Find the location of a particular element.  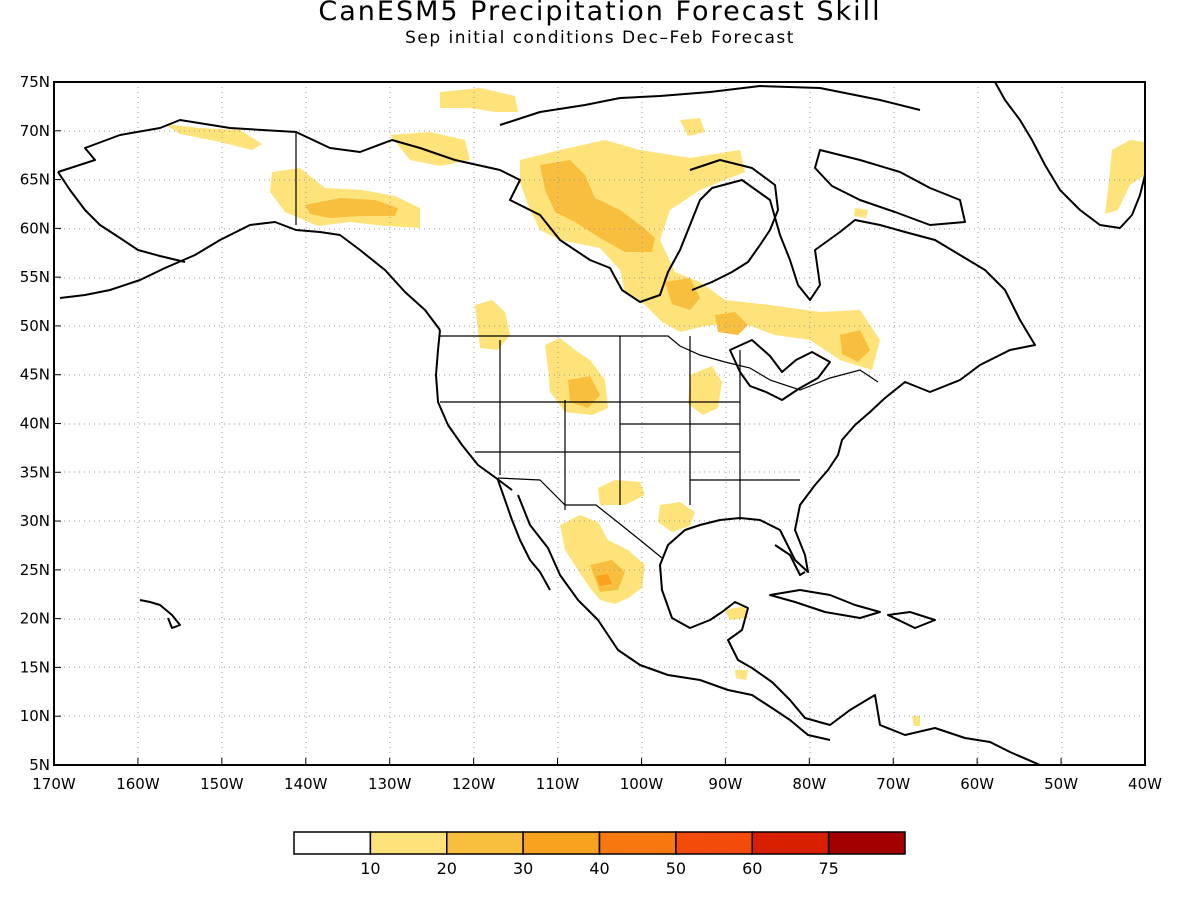

lat-tick-label: 30N is located at coordinates (35, 521).